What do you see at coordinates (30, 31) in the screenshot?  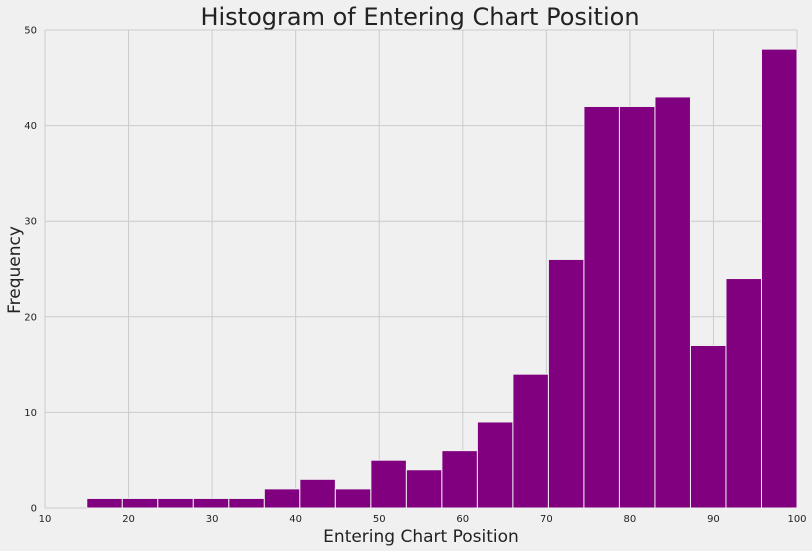 I see `y-tick-label: 50` at bounding box center [30, 31].